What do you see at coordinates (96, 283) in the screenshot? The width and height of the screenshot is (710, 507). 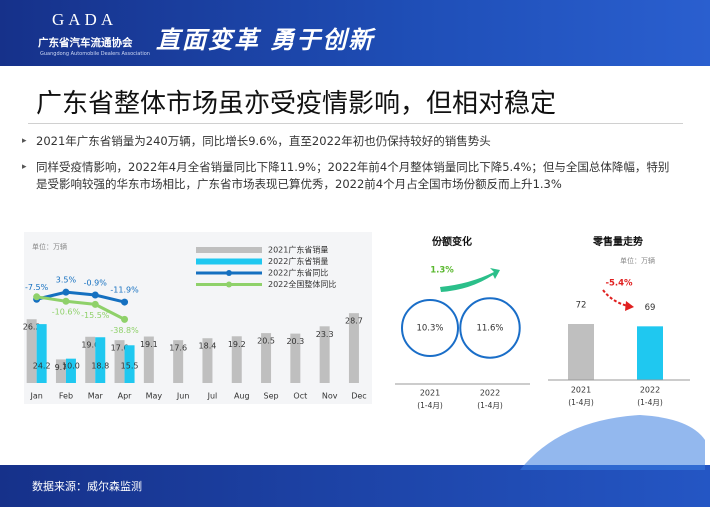 I see `data-label: -0.9%` at bounding box center [96, 283].